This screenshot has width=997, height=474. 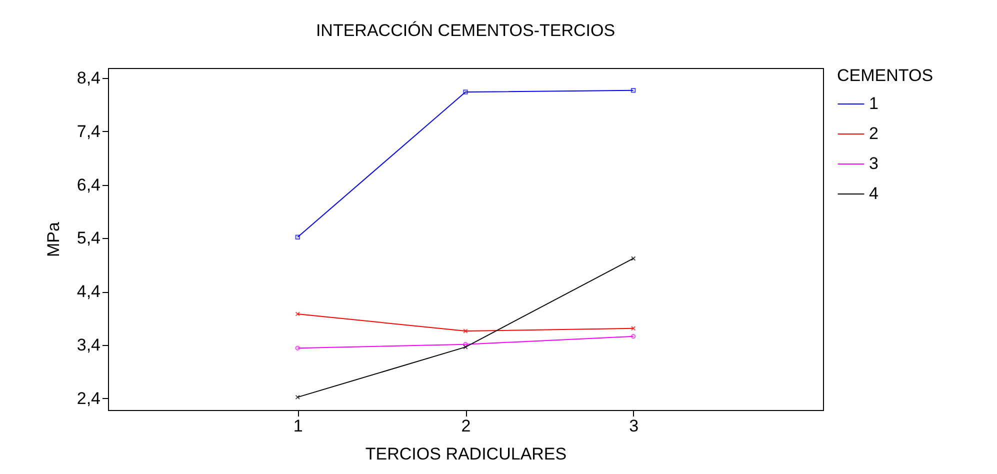 What do you see at coordinates (298, 426) in the screenshot?
I see `x-tick-label: 1` at bounding box center [298, 426].